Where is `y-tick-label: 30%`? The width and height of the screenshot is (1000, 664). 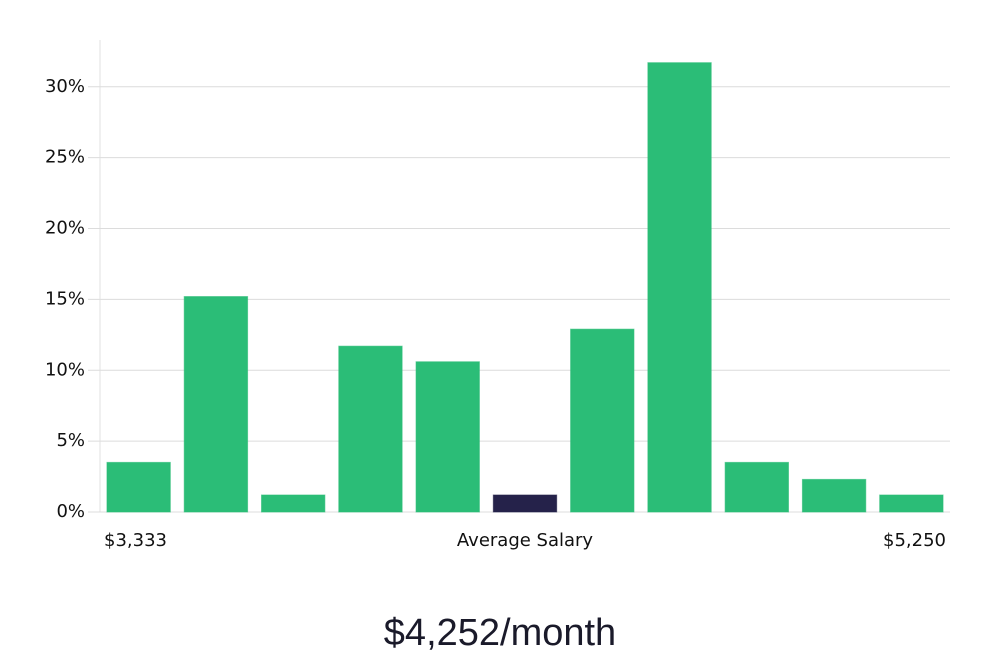
y-tick-label: 30% is located at coordinates (65, 86).